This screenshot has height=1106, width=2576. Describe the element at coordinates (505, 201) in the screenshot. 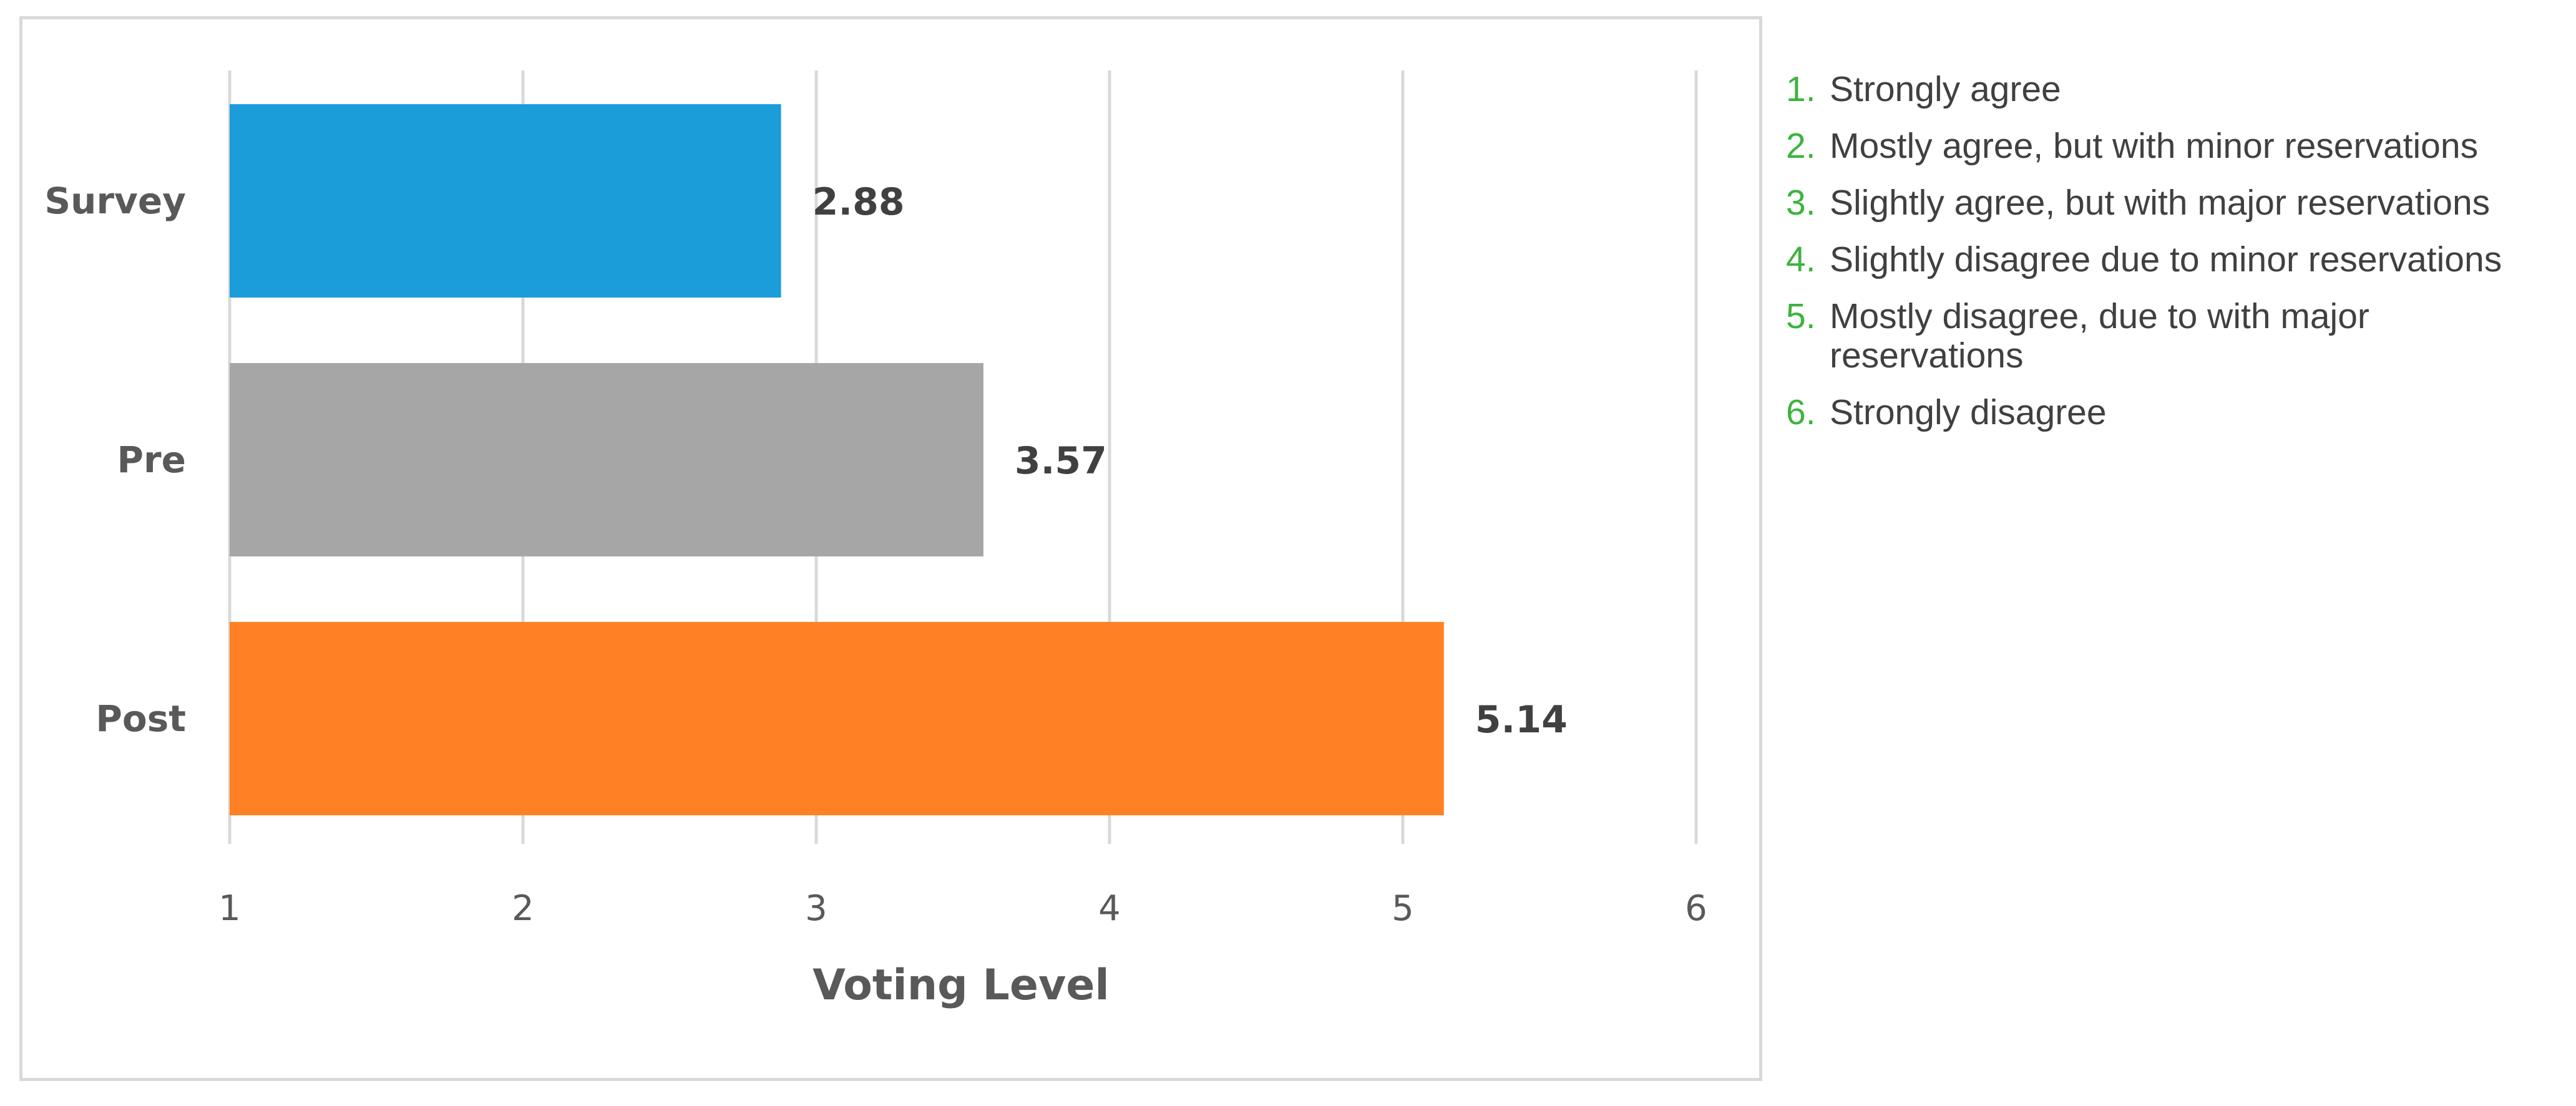

I see `bar-survey` at that location.